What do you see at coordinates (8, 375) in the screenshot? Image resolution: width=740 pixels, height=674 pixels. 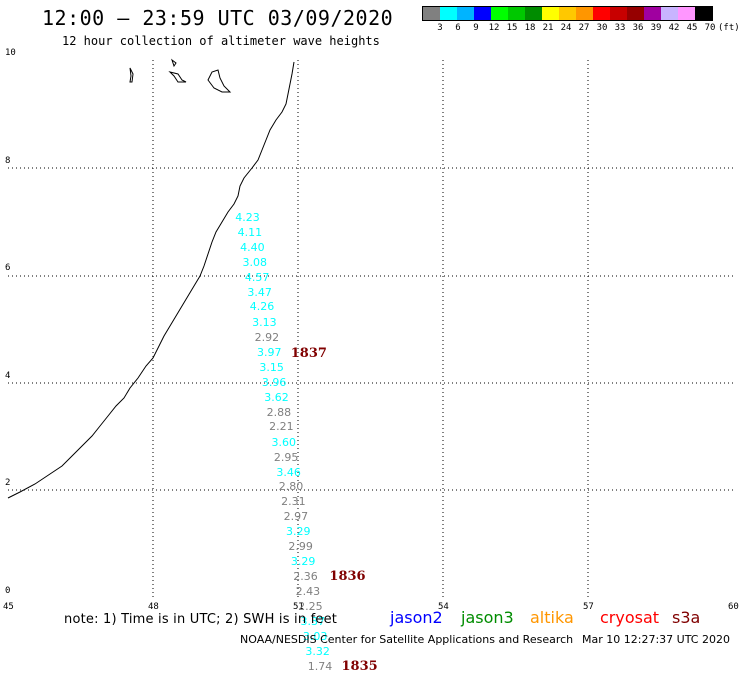 I see `y-tick-label: 4` at bounding box center [8, 375].